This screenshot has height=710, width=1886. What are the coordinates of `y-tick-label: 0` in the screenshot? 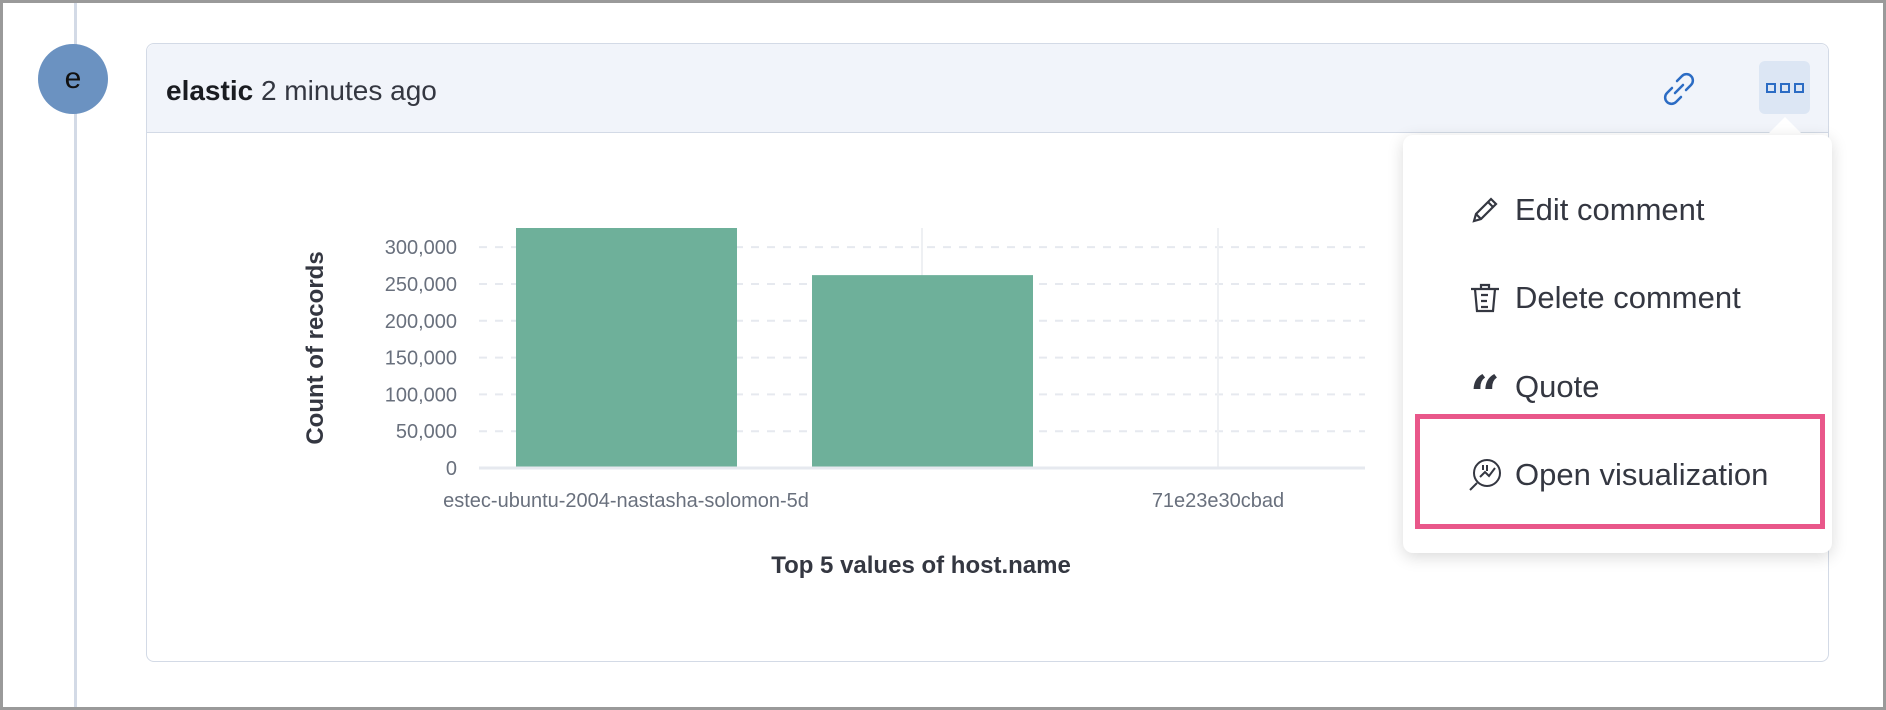 It's located at (451, 469).